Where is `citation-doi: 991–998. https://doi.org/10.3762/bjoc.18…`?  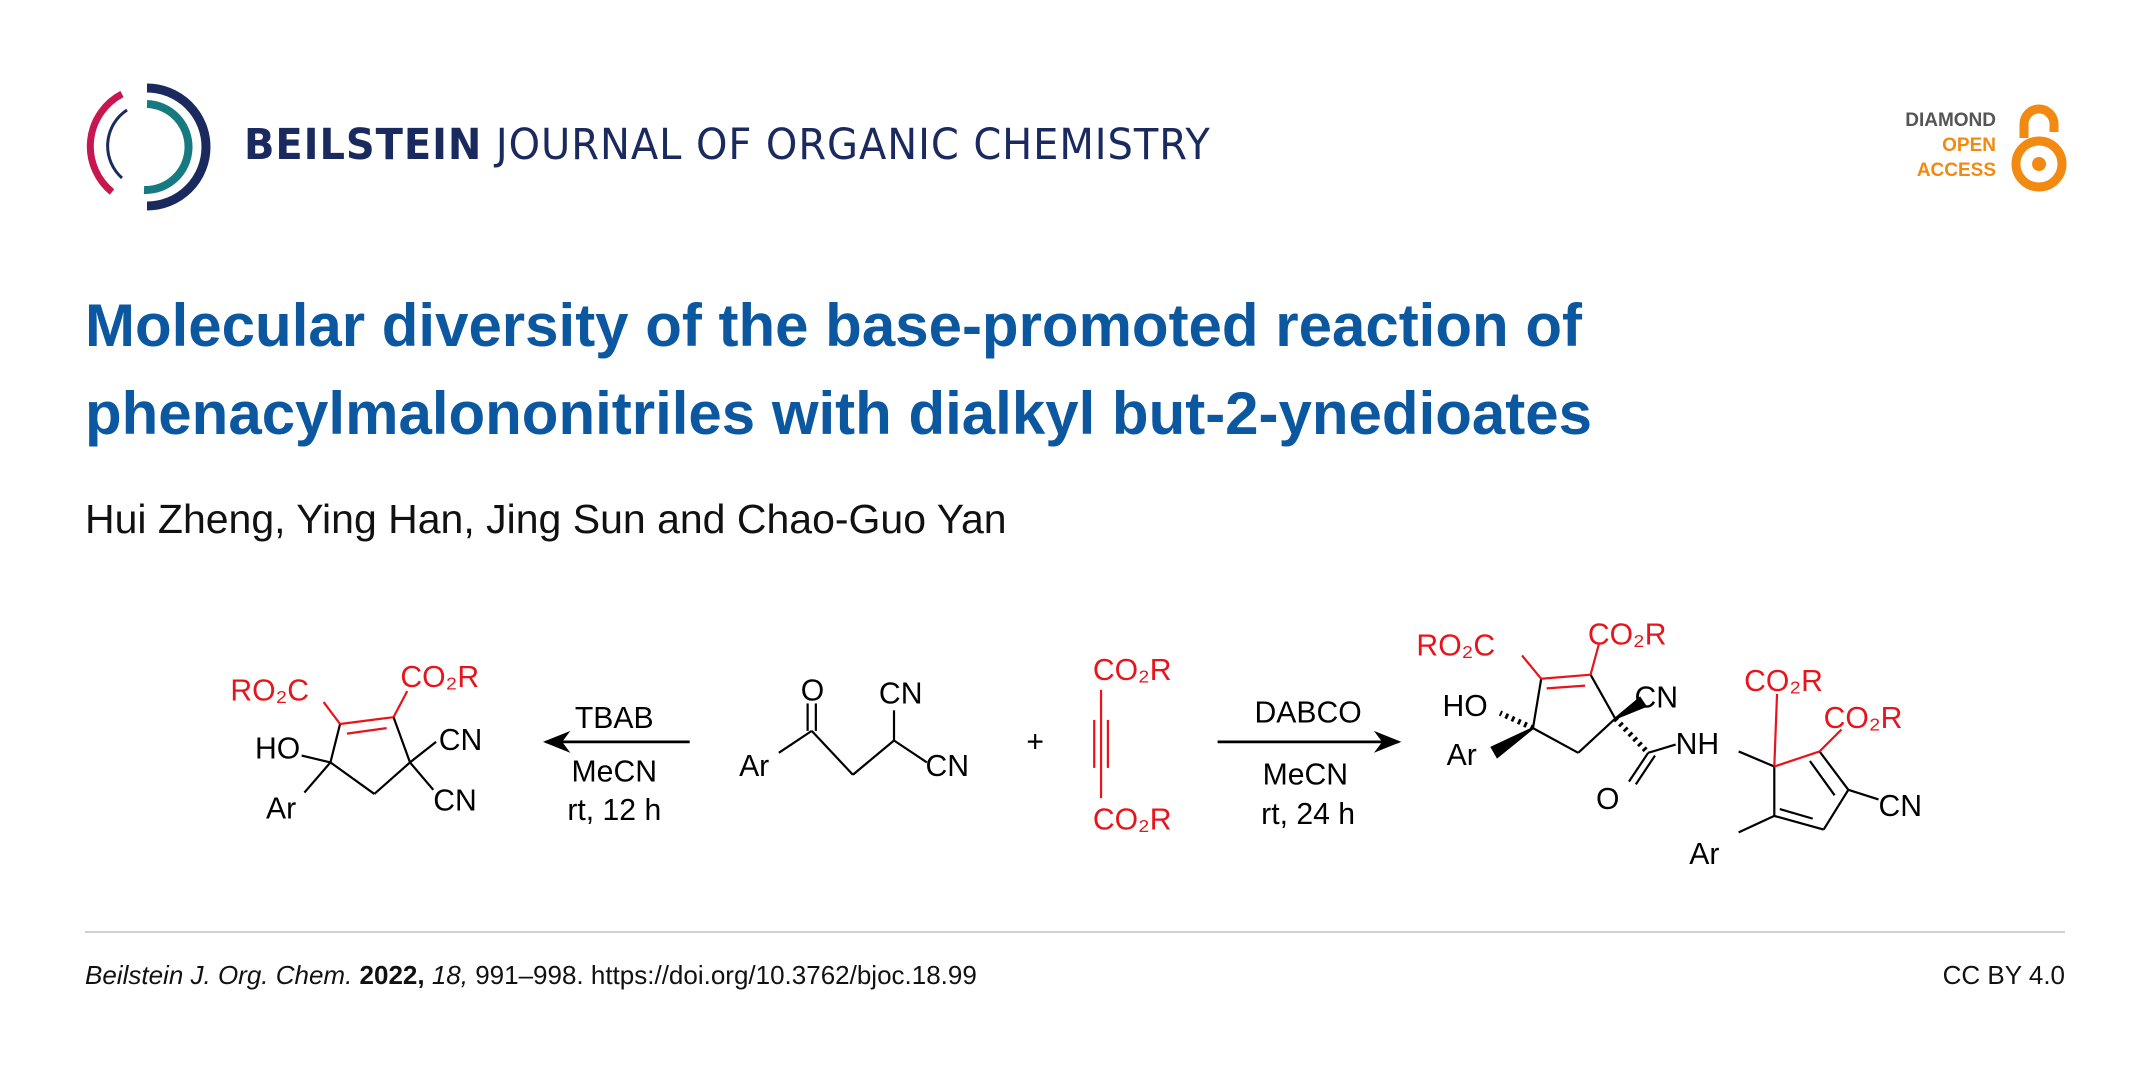
citation-doi: 991–998. https://doi.org/10.3762/bjoc.18… is located at coordinates (722, 975).